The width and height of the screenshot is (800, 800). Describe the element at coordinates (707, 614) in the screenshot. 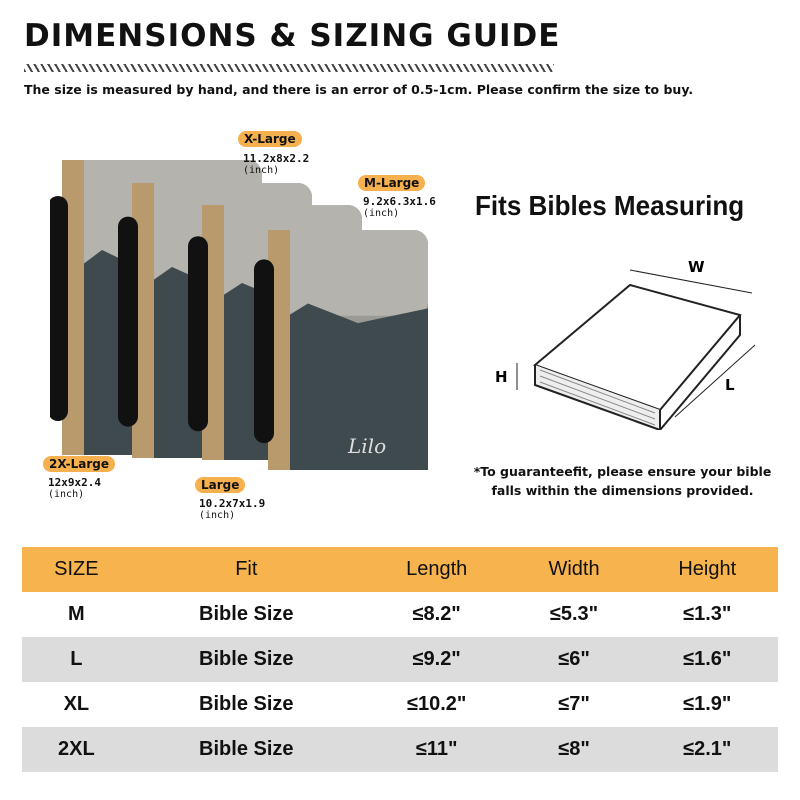

I see `table-cell: ≤1.3"` at that location.